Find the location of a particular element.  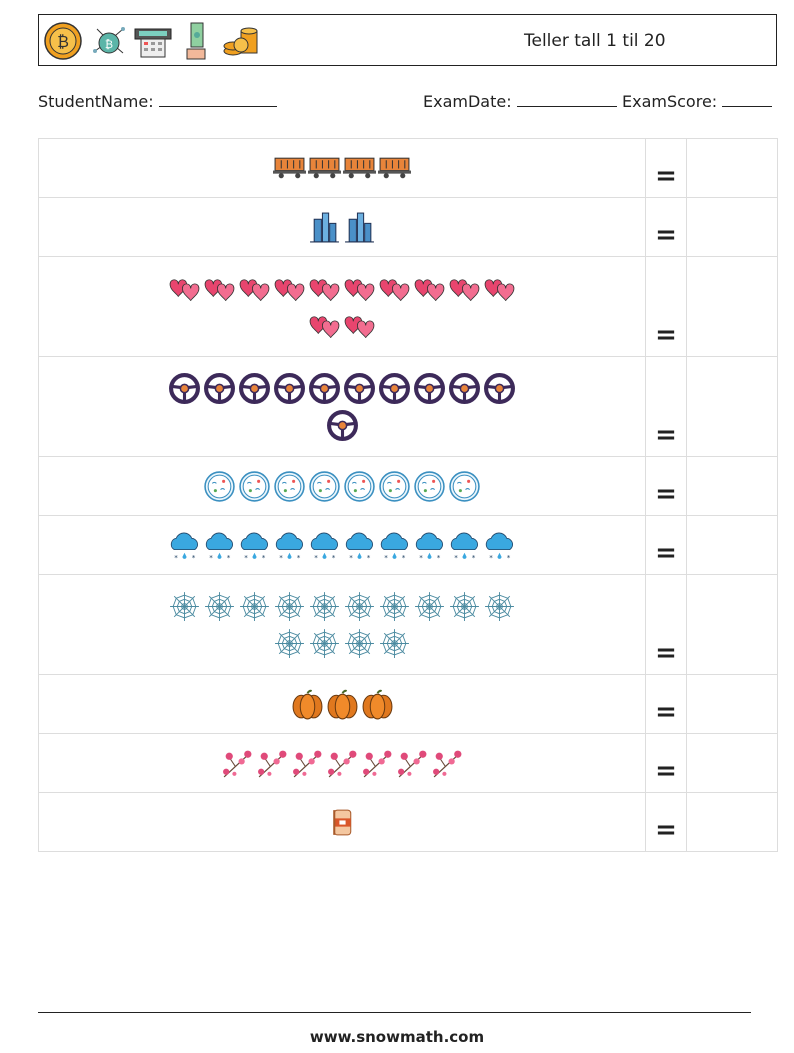

footer-divider is located at coordinates (394, 1012).